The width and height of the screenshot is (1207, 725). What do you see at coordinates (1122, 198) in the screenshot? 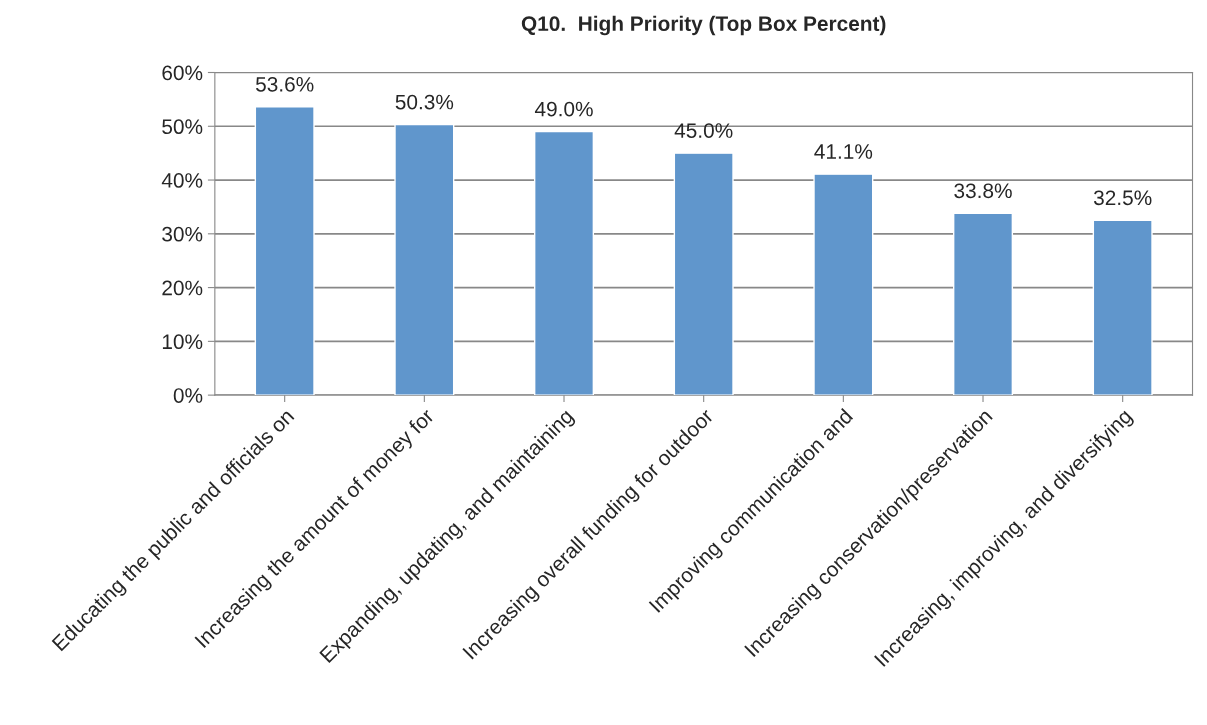
I see `data-label: 32.5%` at bounding box center [1122, 198].